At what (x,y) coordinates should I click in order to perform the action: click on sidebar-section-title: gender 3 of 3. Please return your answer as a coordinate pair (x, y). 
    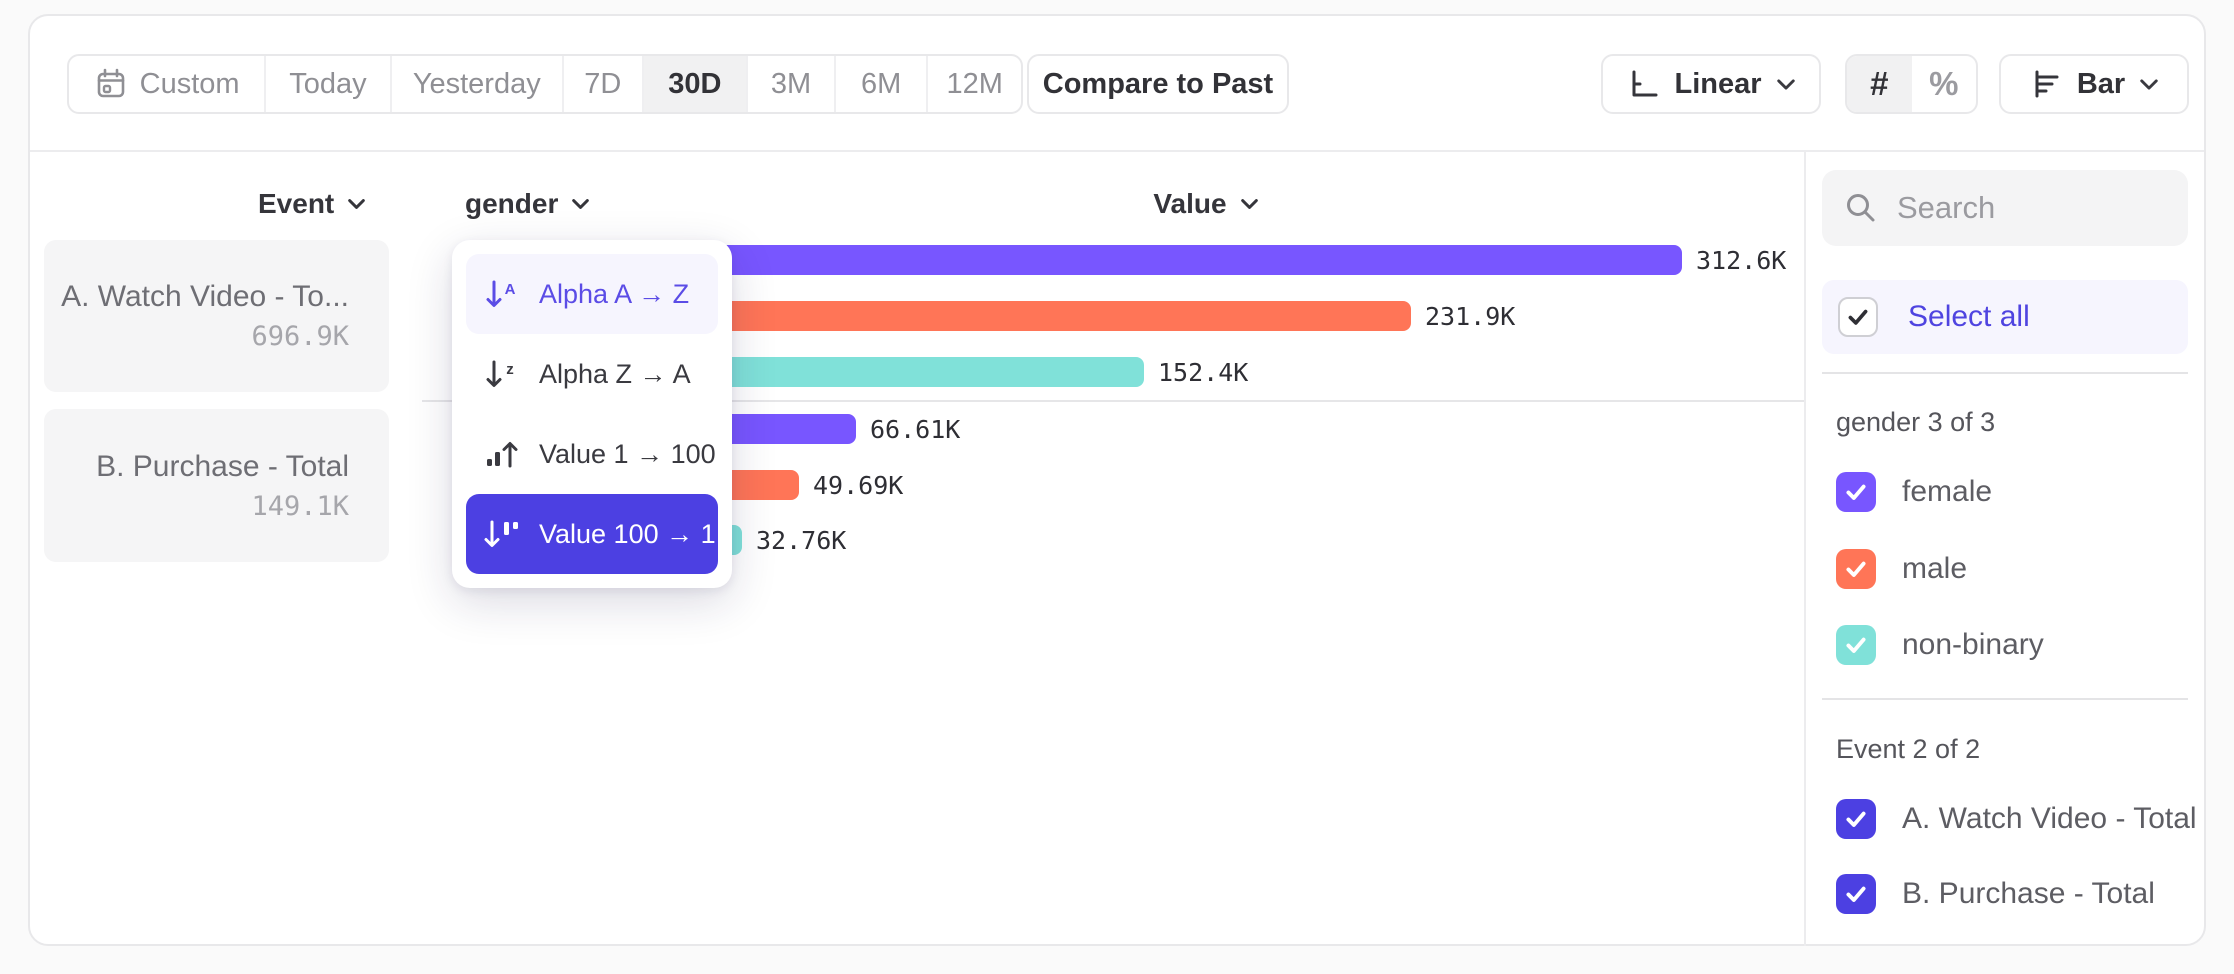
    Looking at the image, I should click on (1916, 422).